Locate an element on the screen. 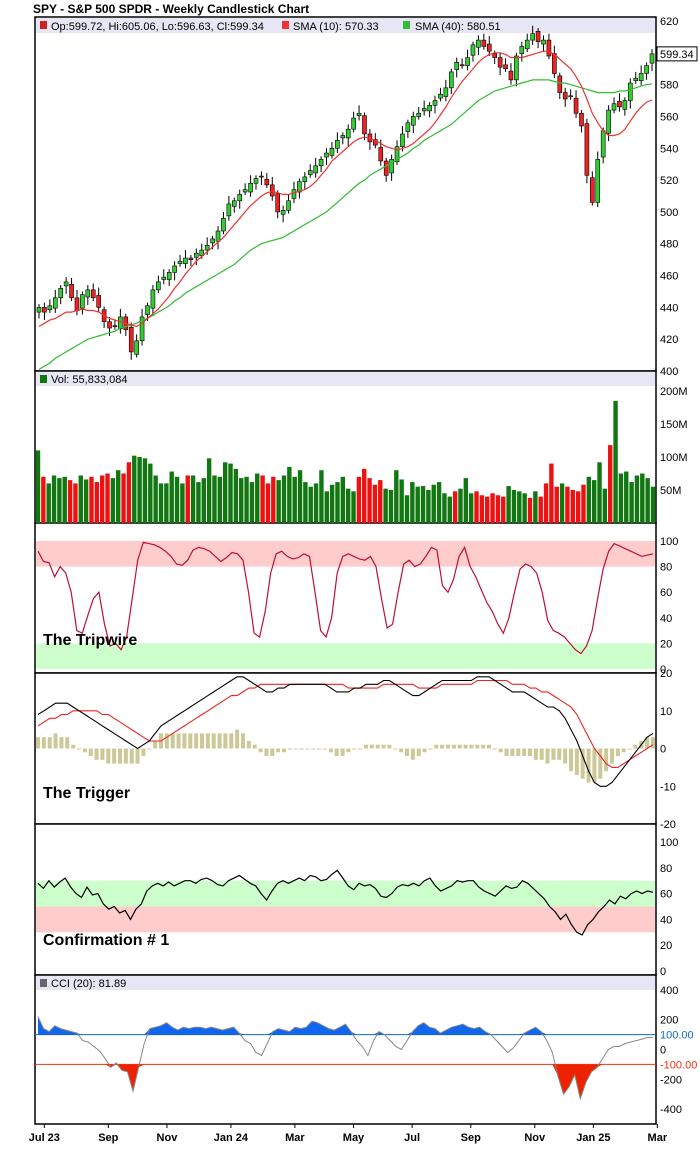 The height and width of the screenshot is (1166, 700). x-tick-label: Mar is located at coordinates (295, 1138).